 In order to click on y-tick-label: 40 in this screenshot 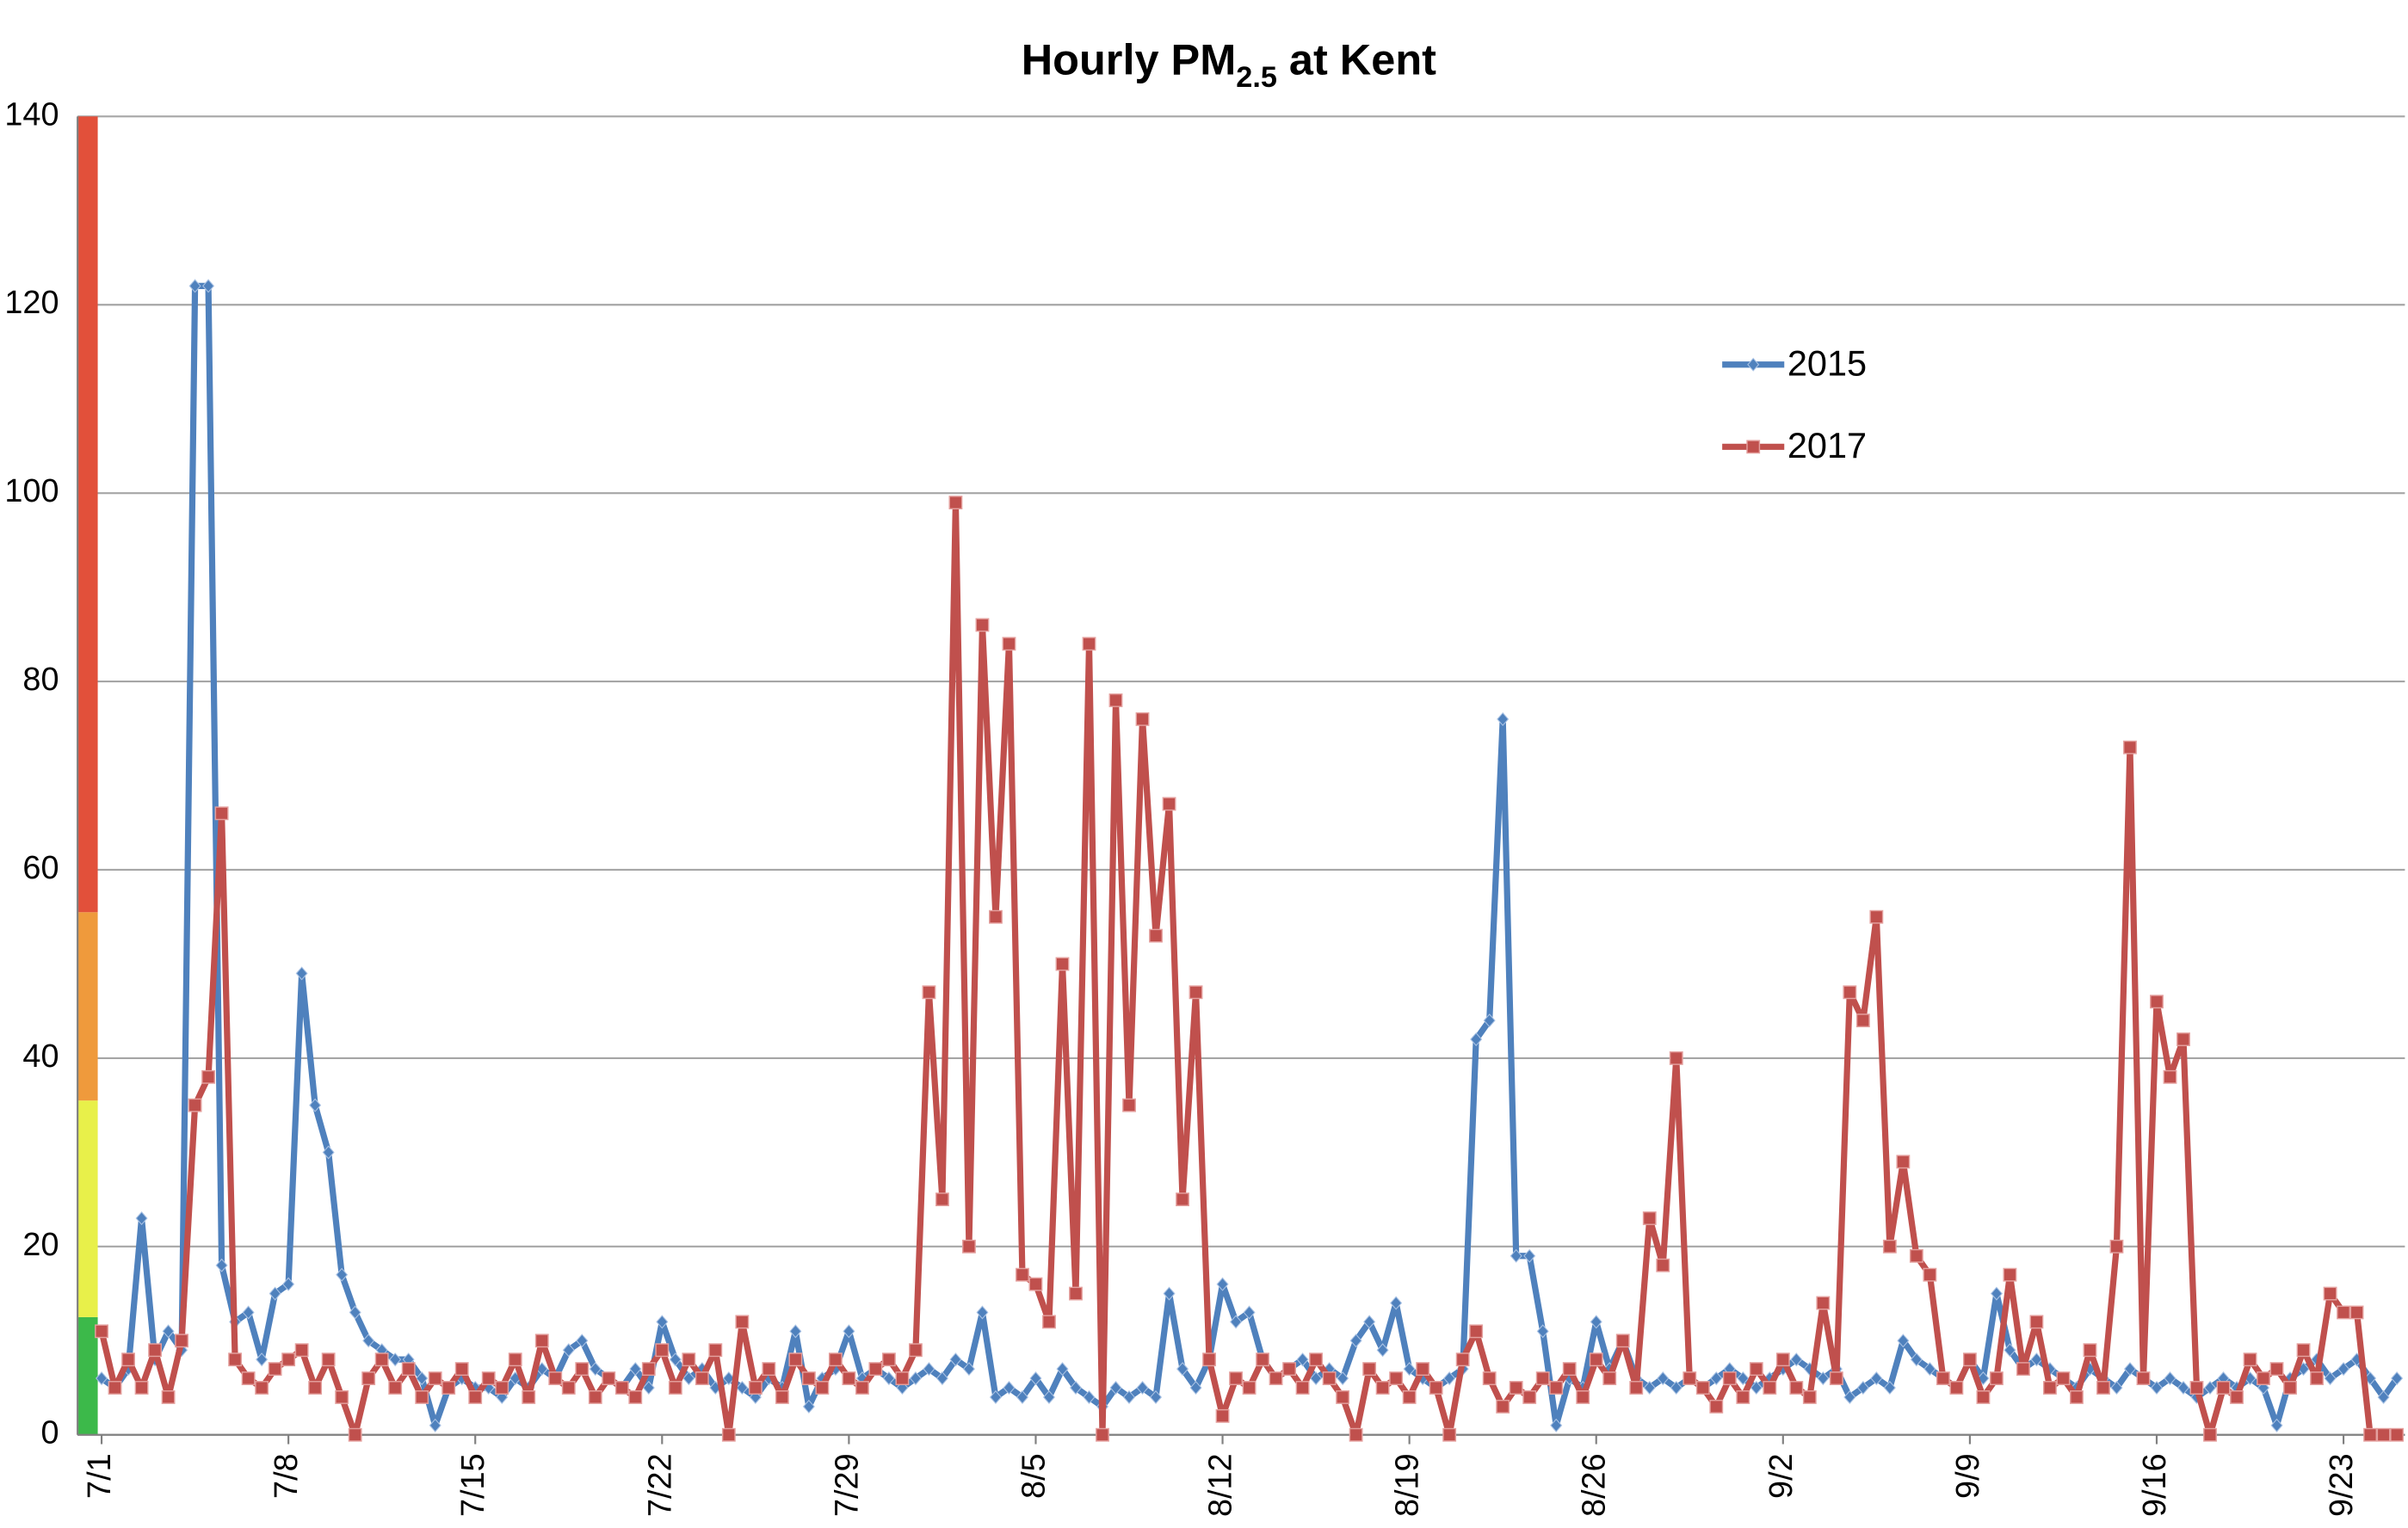, I will do `click(40, 1056)`.